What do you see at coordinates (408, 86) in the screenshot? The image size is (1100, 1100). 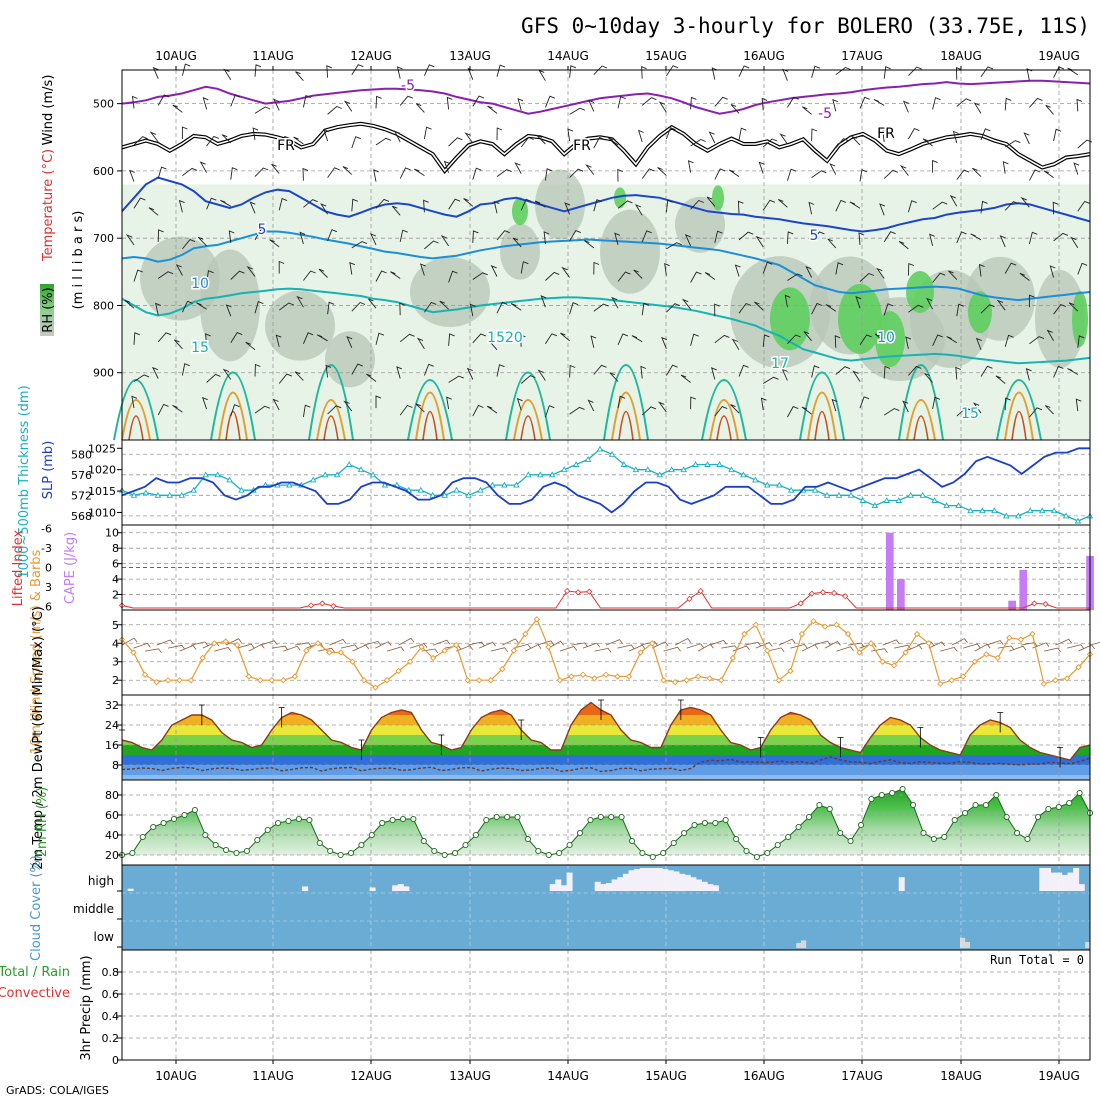 I see `contour-label-0: -5` at bounding box center [408, 86].